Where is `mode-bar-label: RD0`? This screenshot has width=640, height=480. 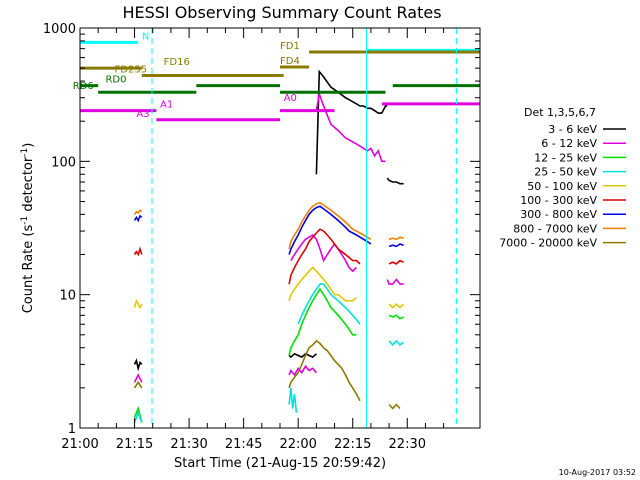
mode-bar-label: RD0 is located at coordinates (115, 80).